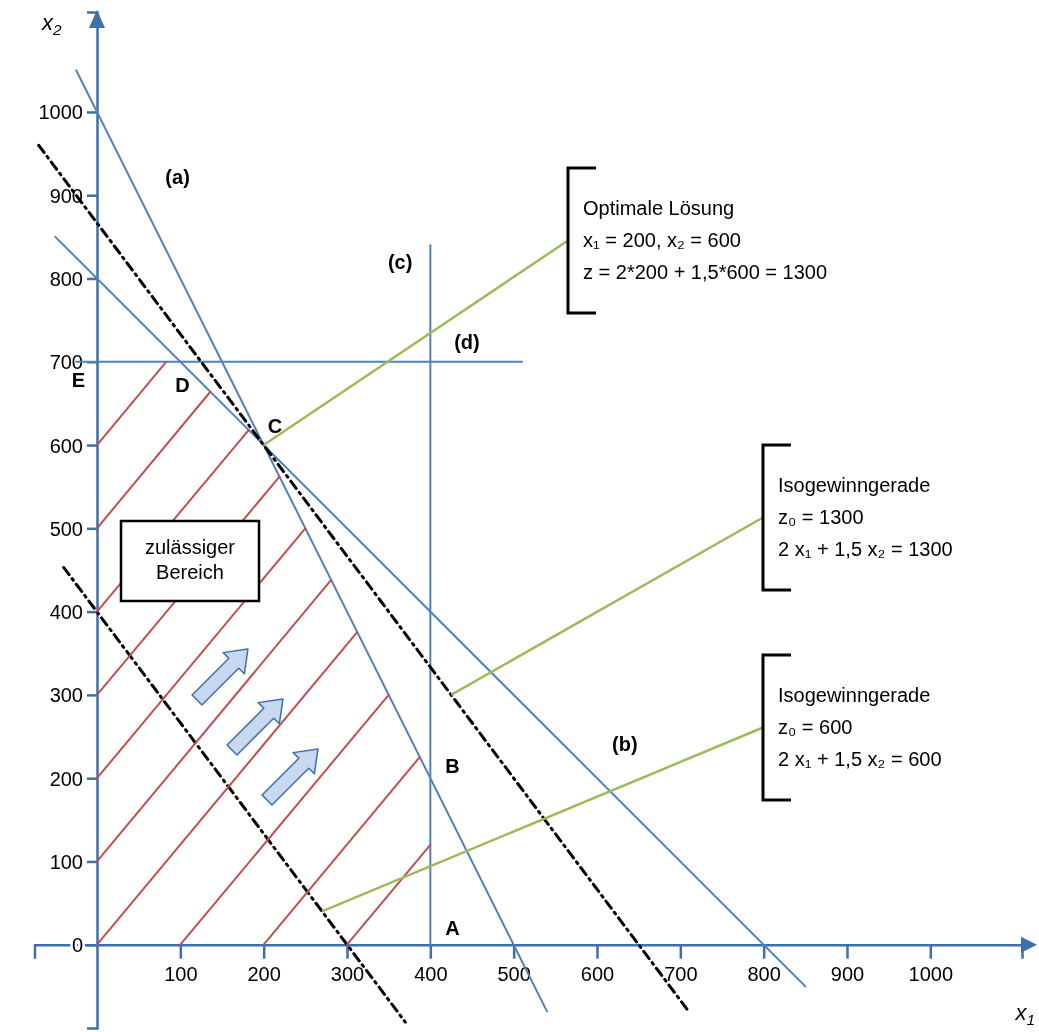 The image size is (1039, 1032). I want to click on x-tick-label: 900, so click(847, 973).